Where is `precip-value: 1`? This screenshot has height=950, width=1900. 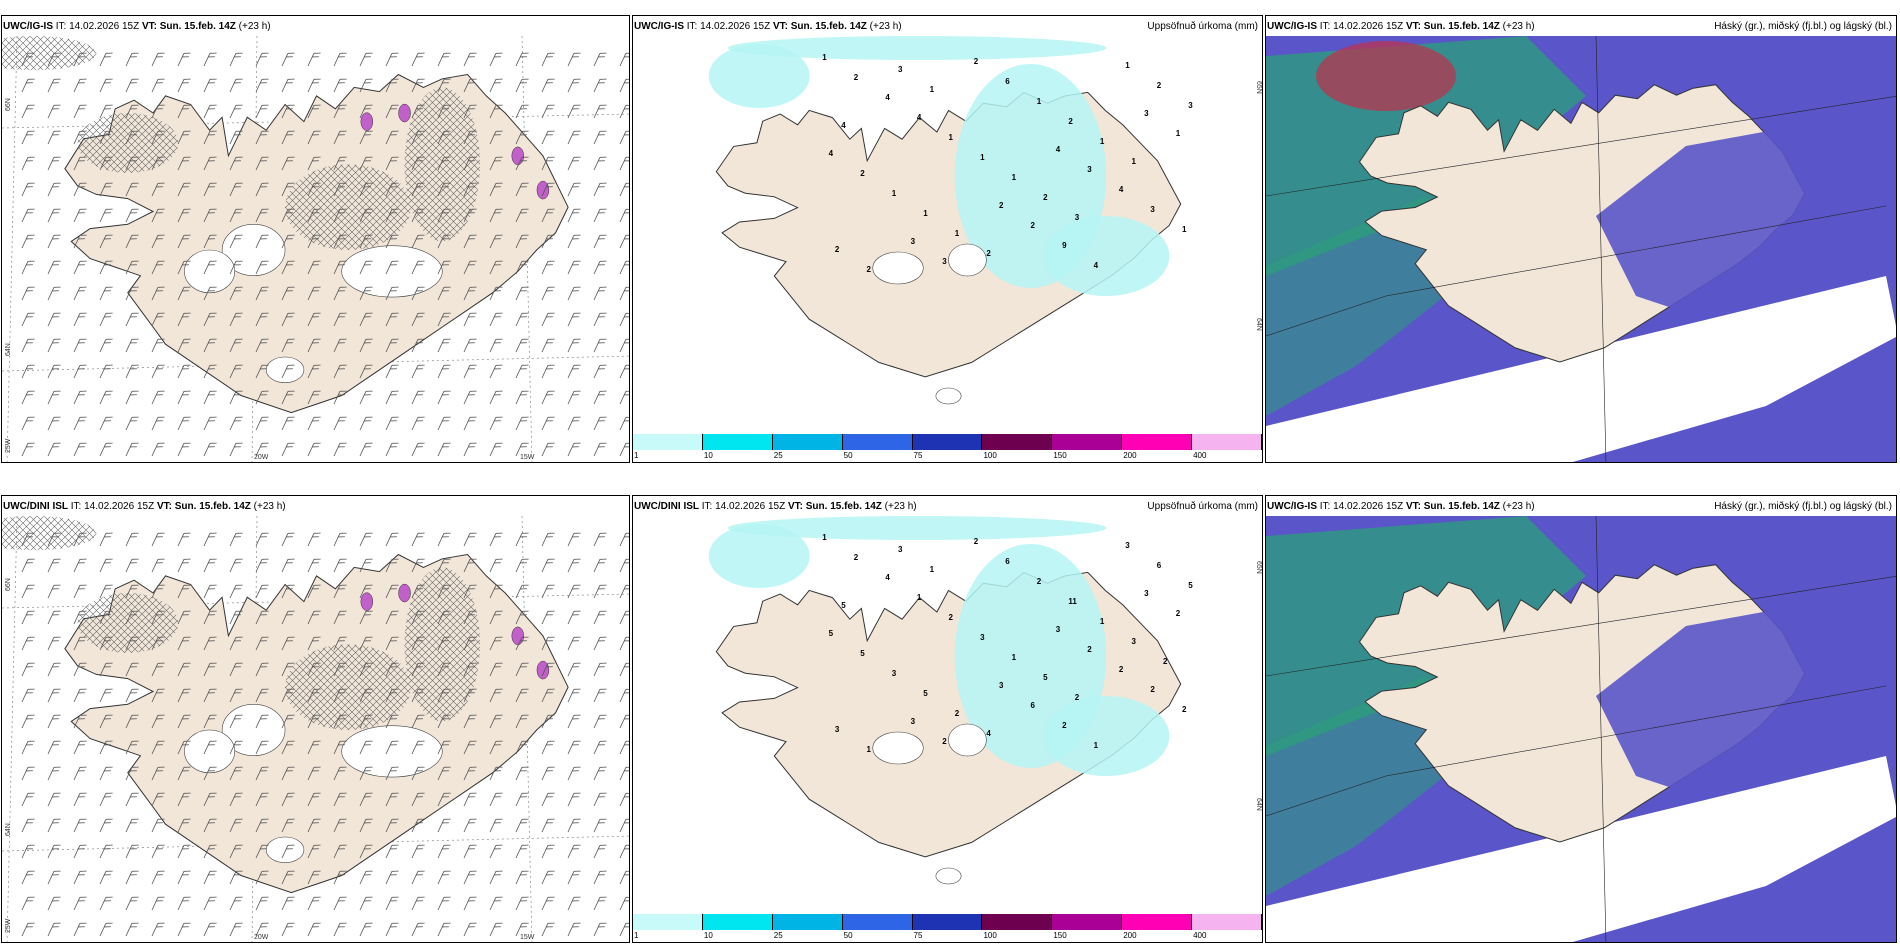 precip-value: 1 is located at coordinates (869, 749).